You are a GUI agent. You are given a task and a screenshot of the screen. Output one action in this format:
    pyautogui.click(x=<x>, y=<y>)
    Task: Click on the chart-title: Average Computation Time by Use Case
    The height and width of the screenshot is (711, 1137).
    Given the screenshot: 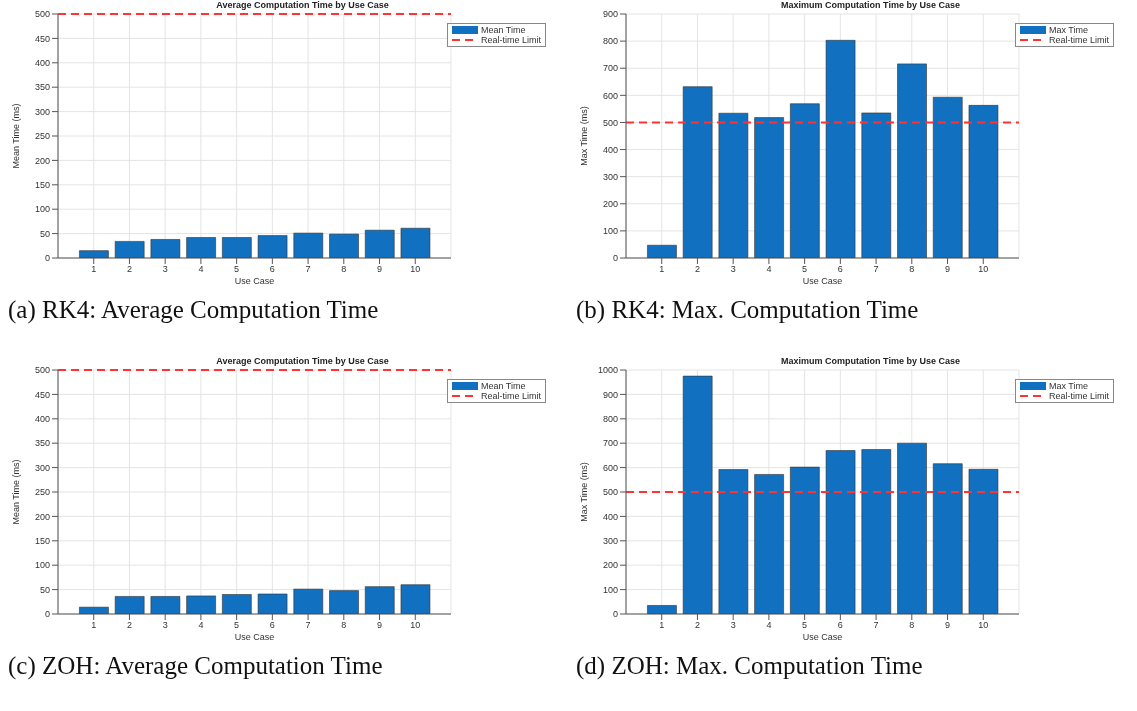 What is the action you would take?
    pyautogui.click(x=302, y=5)
    